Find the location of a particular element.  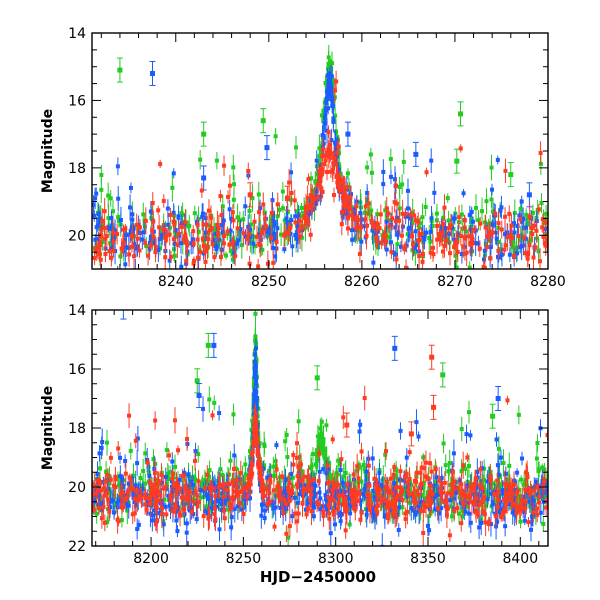

x-tick-label: 8270 is located at coordinates (455, 282).